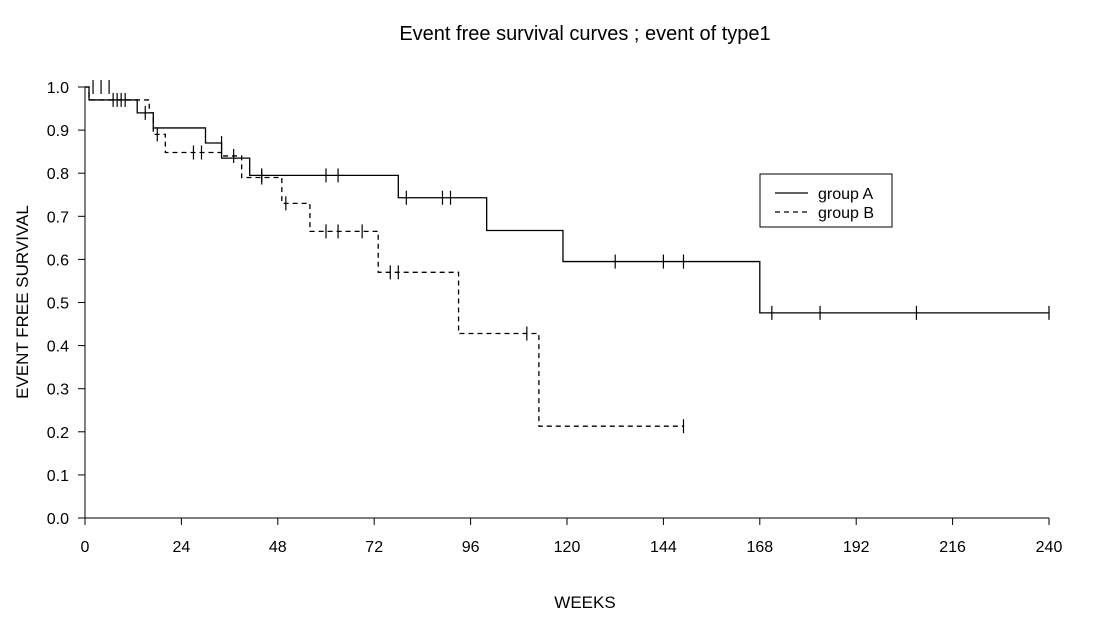  I want to click on legend-box, so click(826, 200).